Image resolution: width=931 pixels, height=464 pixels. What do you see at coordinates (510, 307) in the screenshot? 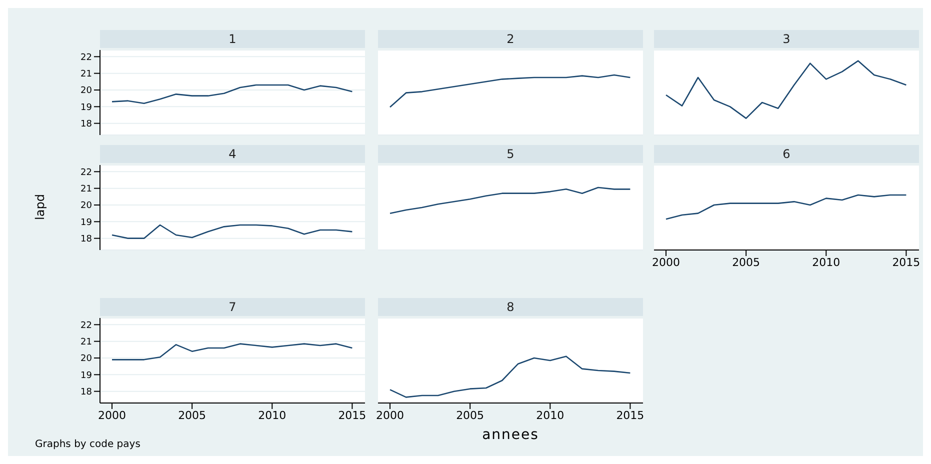
I see `chart-title: 8` at bounding box center [510, 307].